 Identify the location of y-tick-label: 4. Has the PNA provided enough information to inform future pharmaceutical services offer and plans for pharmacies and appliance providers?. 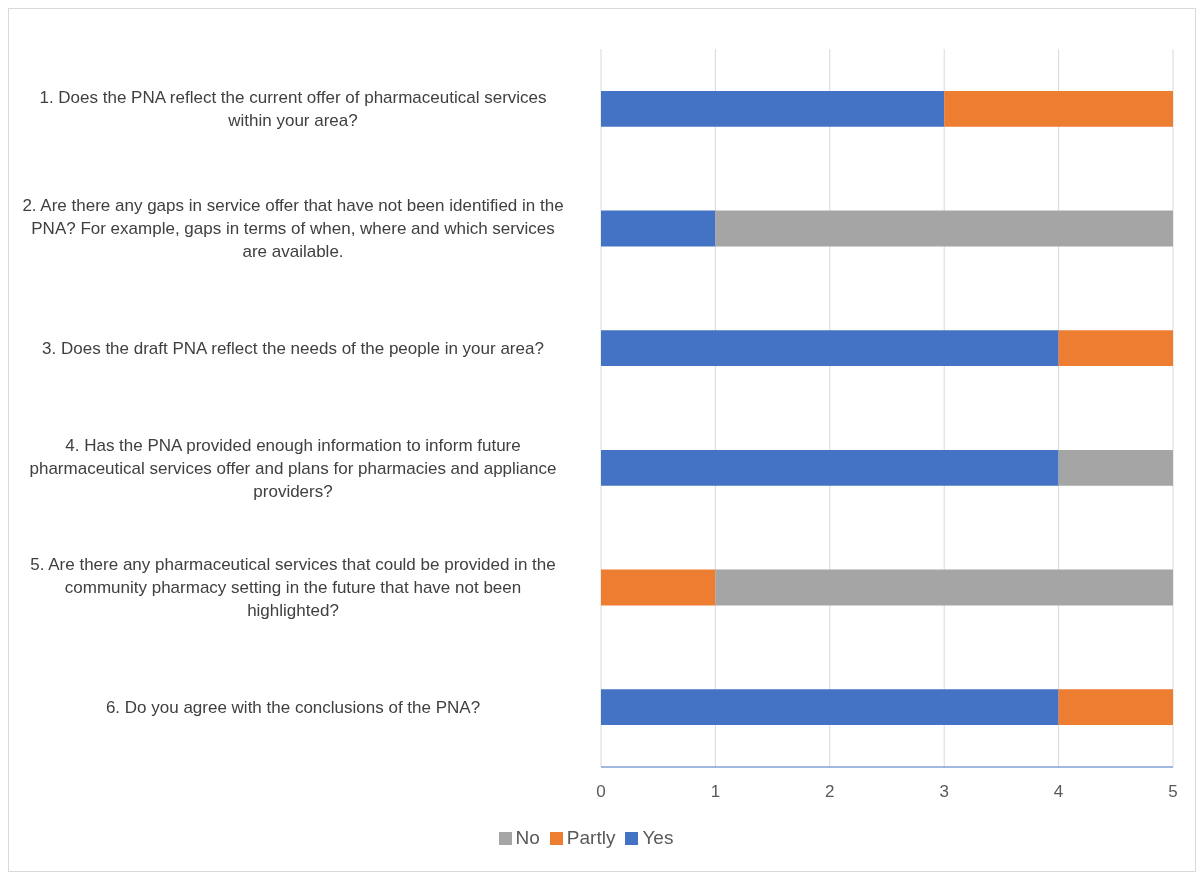
(293, 468).